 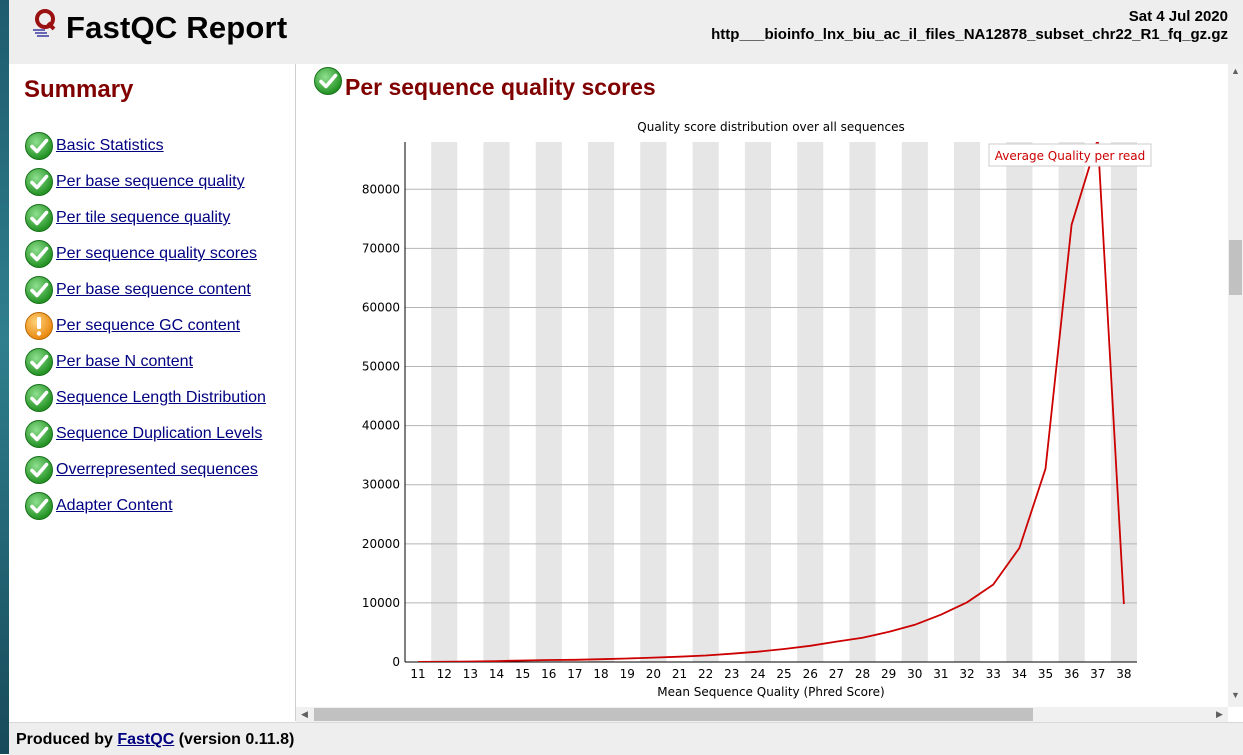 I want to click on summary-item: Basic Statistics, so click(x=145, y=146).